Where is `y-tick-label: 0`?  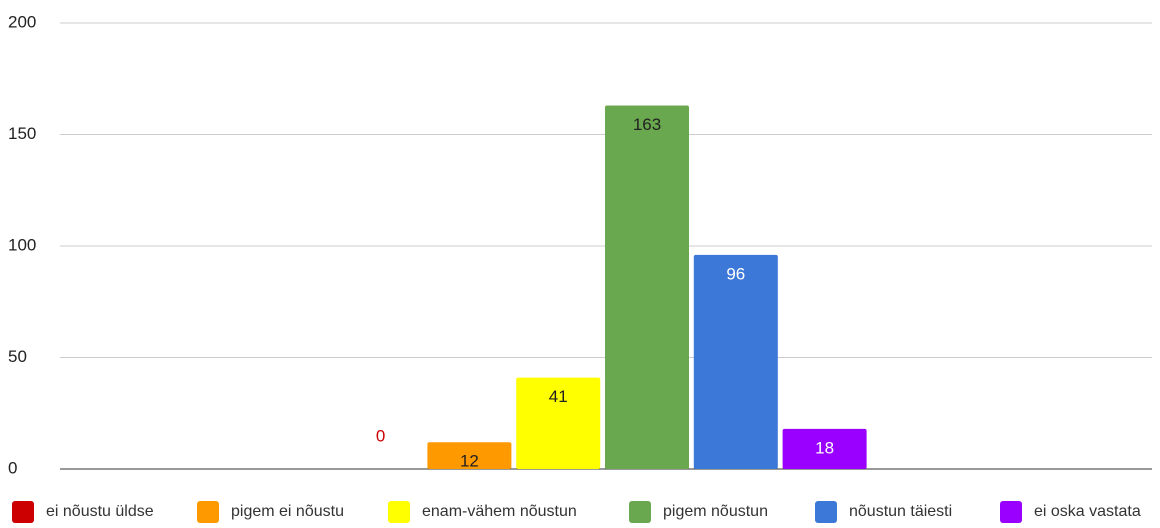 y-tick-label: 0 is located at coordinates (12, 467).